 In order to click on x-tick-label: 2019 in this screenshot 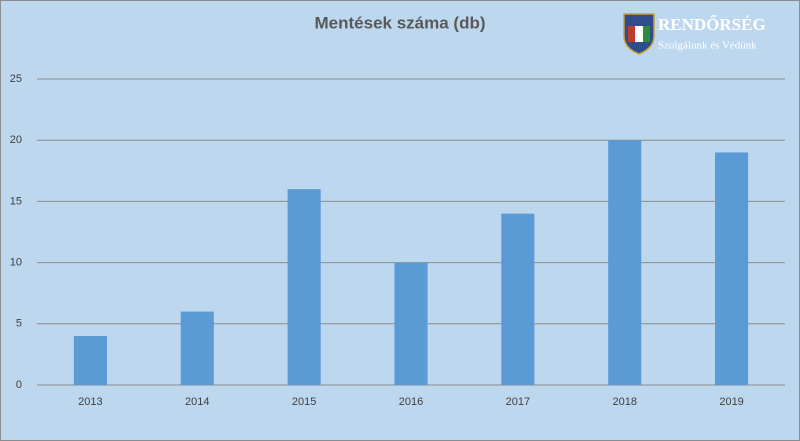, I will do `click(731, 402)`.